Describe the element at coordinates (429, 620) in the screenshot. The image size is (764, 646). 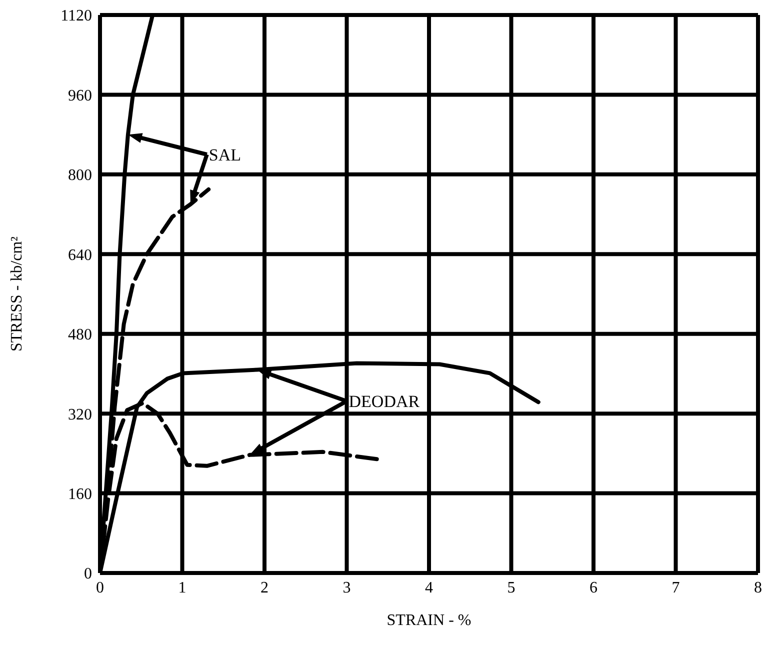
I see `x-axis-title: STRAIN - %` at that location.